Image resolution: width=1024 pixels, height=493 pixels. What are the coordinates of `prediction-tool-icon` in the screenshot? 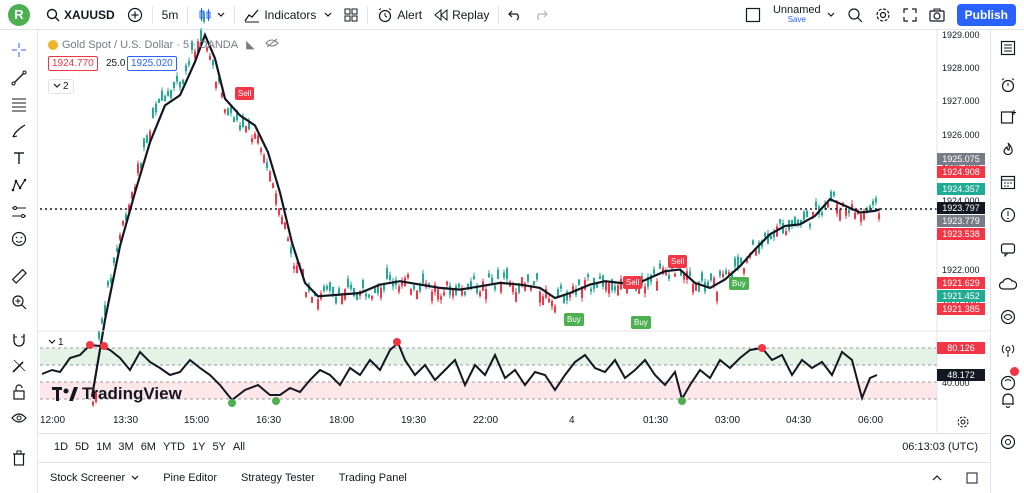 It's located at (19, 212).